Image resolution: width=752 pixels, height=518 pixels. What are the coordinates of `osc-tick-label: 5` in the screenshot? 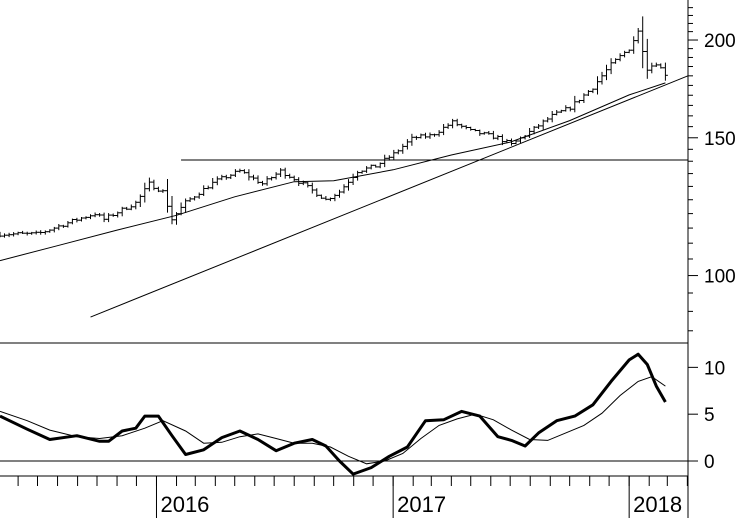 It's located at (709, 415).